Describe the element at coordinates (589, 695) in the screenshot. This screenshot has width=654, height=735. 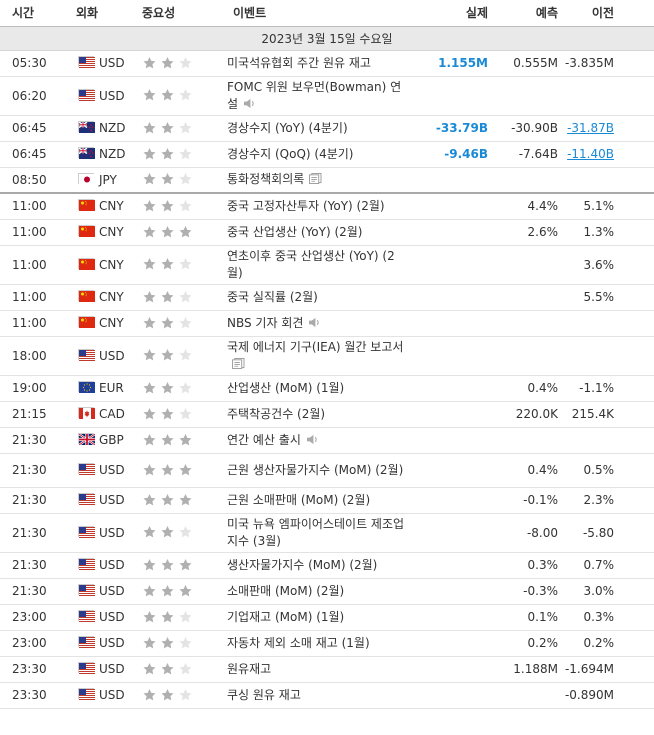
I see `previous-text: -0.890M` at that location.